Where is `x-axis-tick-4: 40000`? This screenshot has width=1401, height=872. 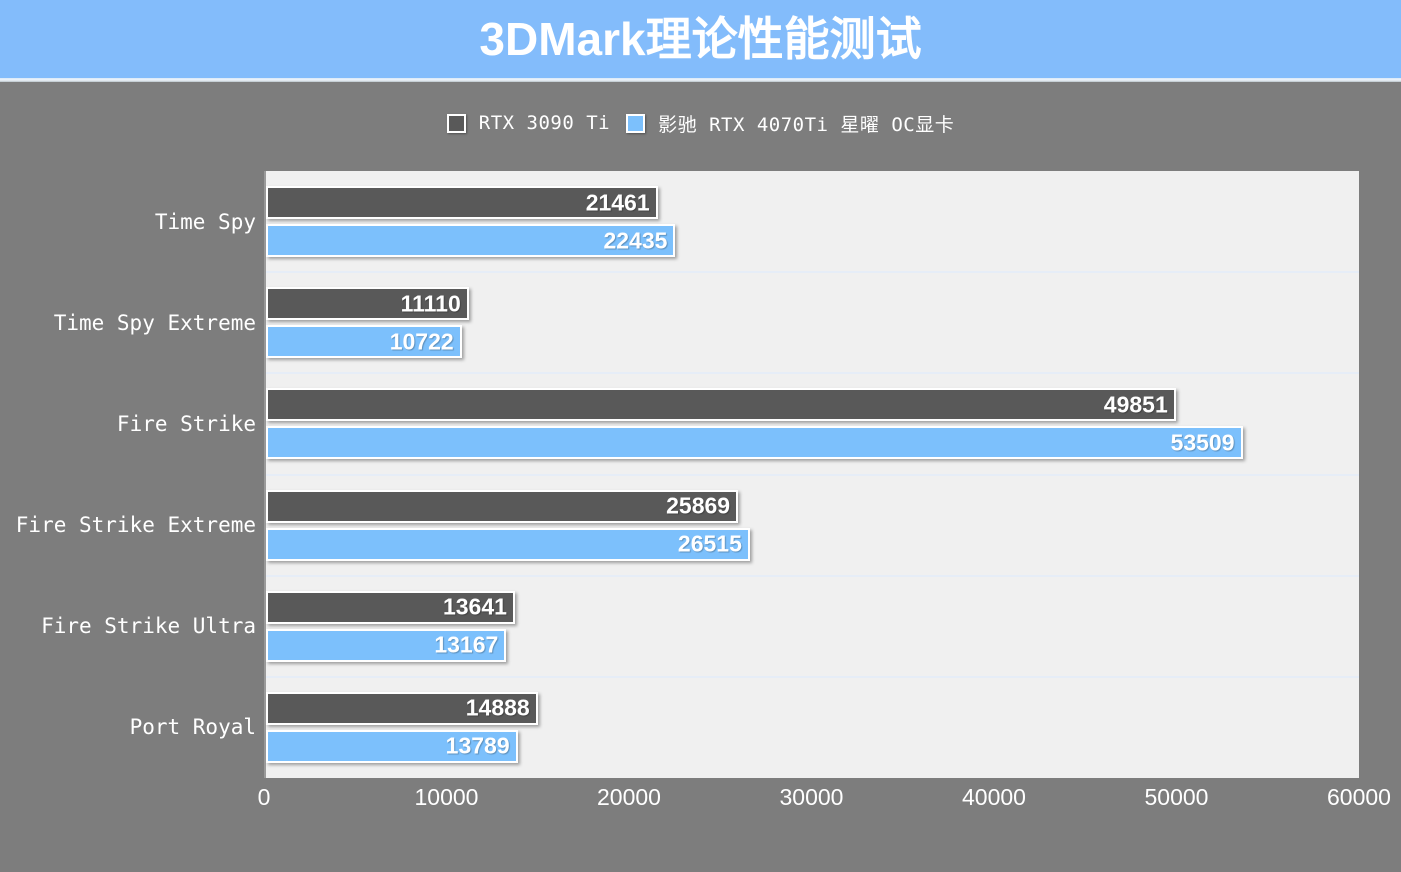 x-axis-tick-4: 40000 is located at coordinates (994, 797).